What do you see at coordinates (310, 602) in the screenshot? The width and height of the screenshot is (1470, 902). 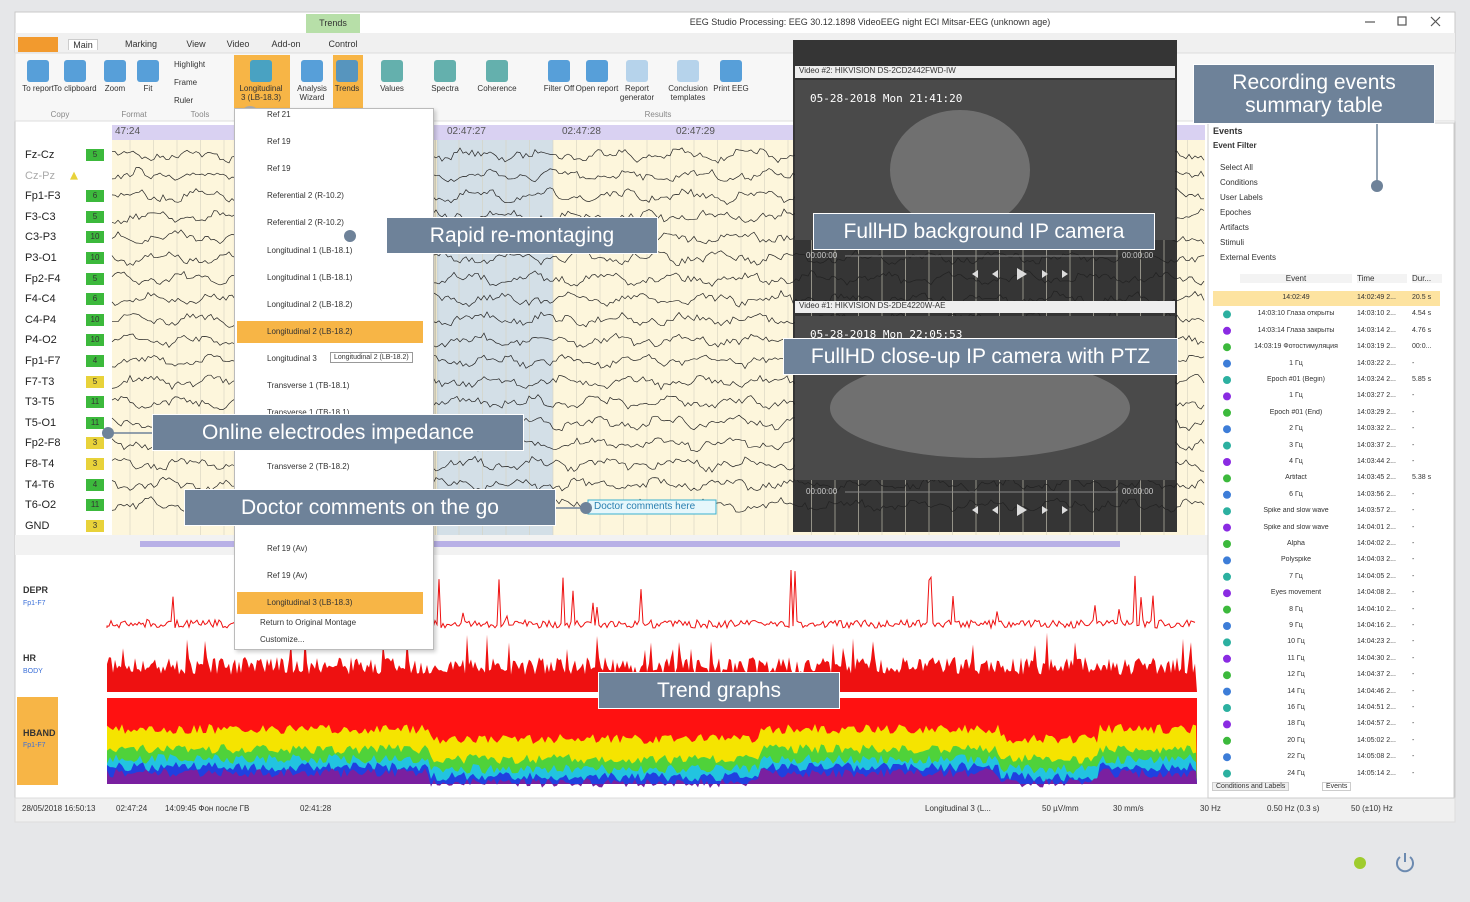 I see `menu-item: Longitudinal 3 (LB-18.3)` at bounding box center [310, 602].